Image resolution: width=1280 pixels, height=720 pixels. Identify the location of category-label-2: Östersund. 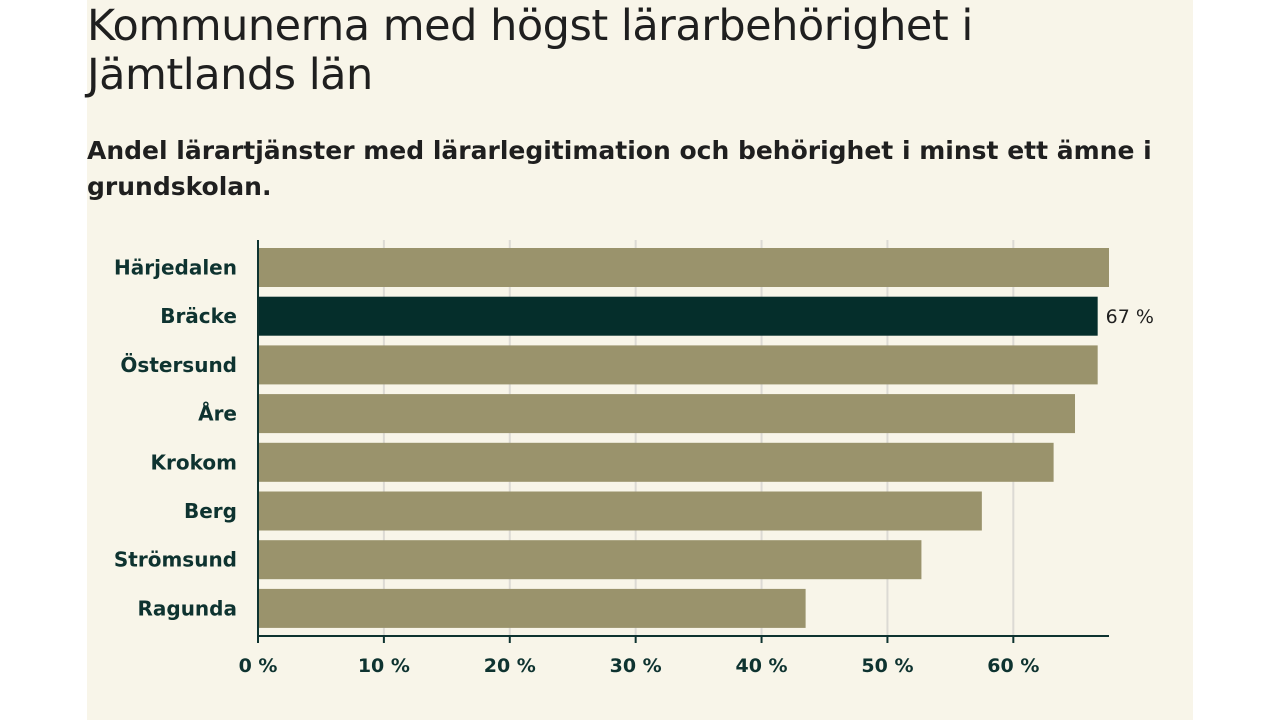
(178, 365).